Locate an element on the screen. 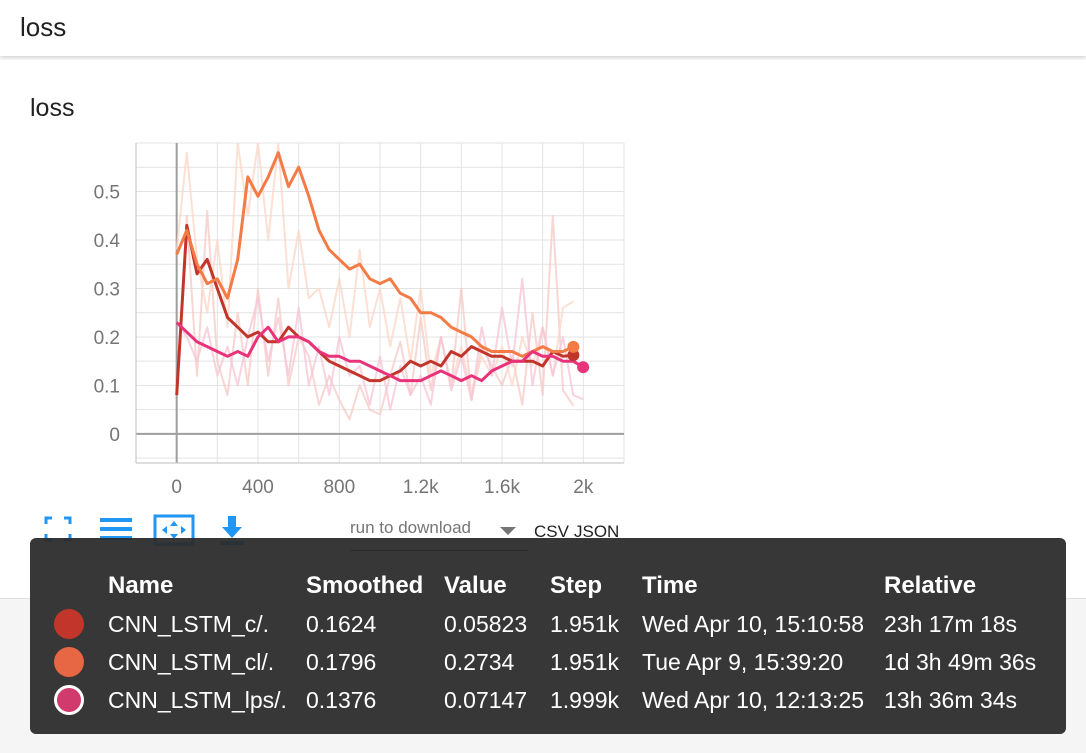 Image resolution: width=1086 pixels, height=753 pixels. x-tick-label: 1.6k is located at coordinates (502, 487).